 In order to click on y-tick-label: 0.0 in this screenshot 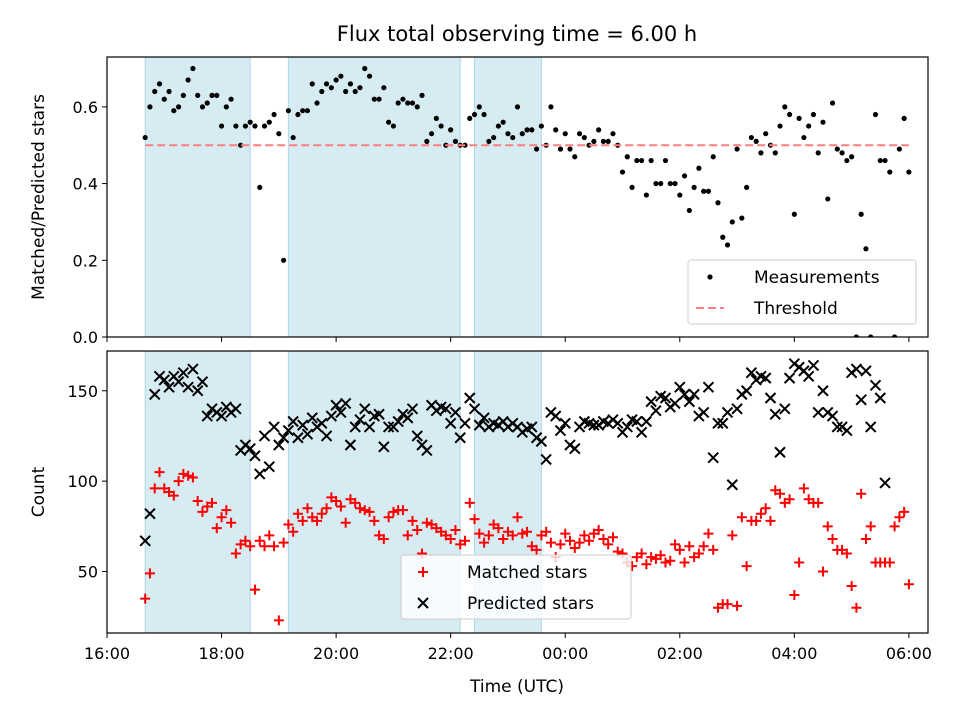, I will do `click(85, 337)`.